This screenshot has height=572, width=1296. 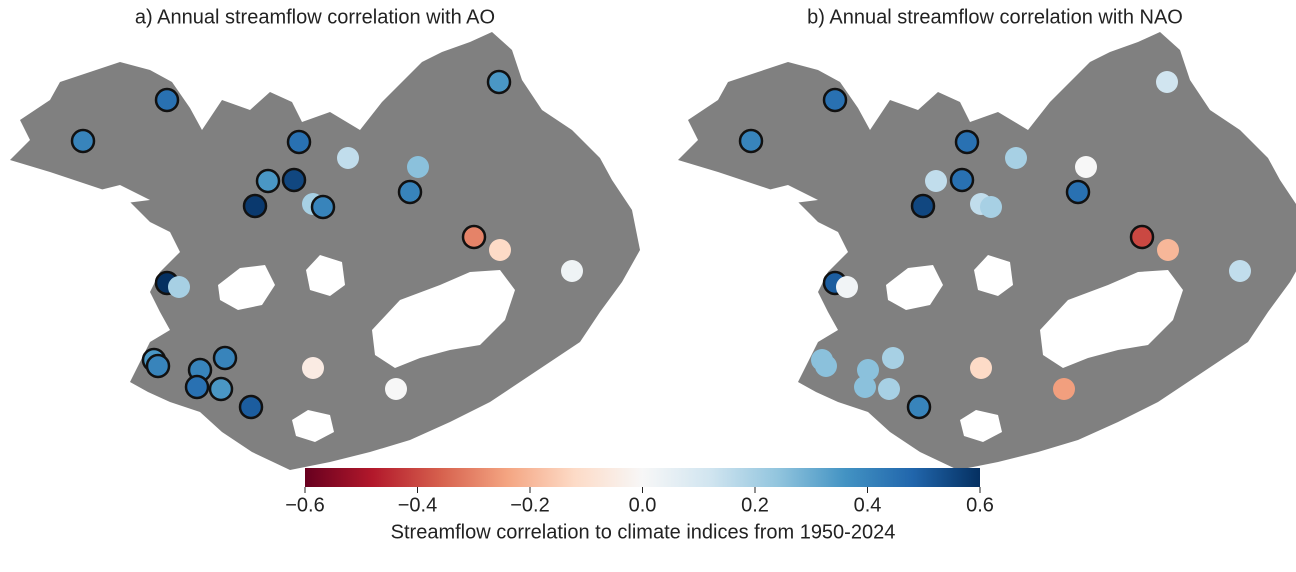 What do you see at coordinates (643, 505) in the screenshot?
I see `colorbar-tick-label: 0.0` at bounding box center [643, 505].